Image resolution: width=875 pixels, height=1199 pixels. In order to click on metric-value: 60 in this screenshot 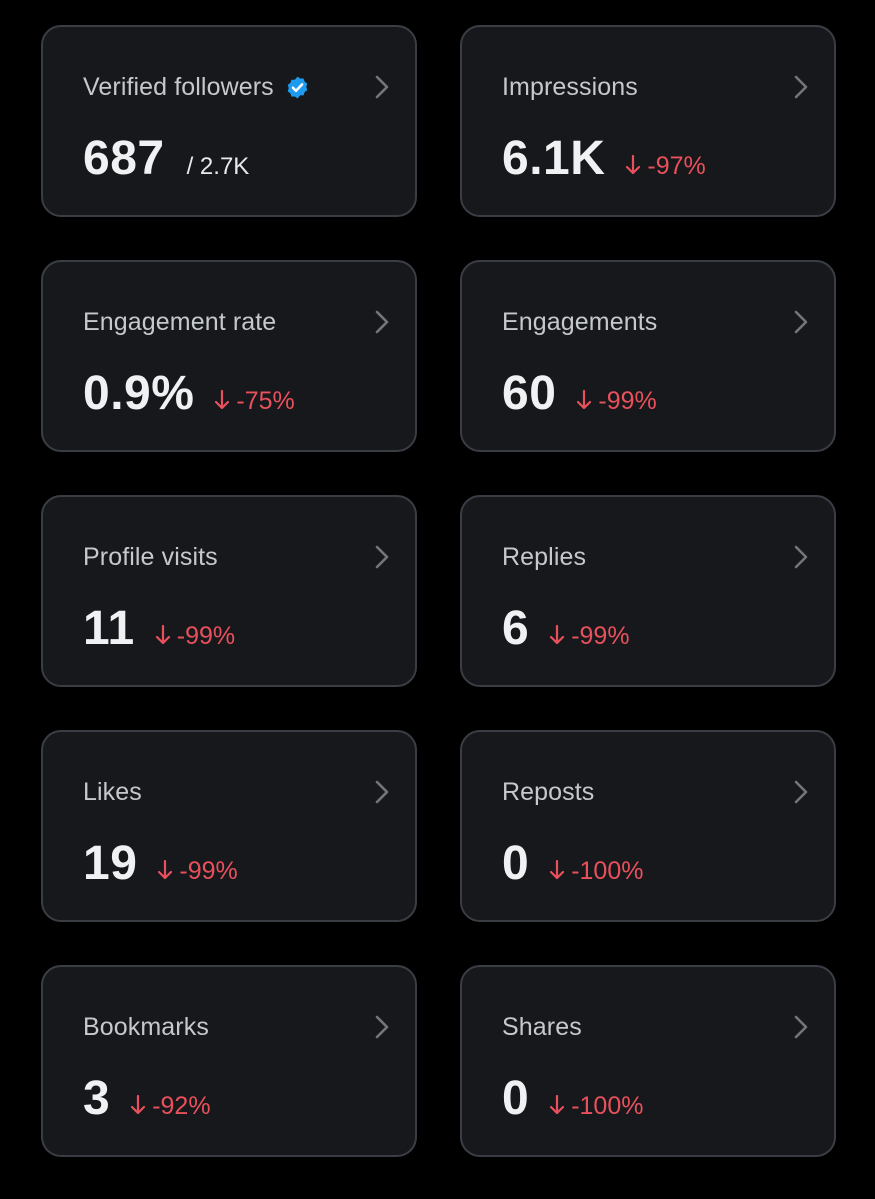, I will do `click(529, 393)`.